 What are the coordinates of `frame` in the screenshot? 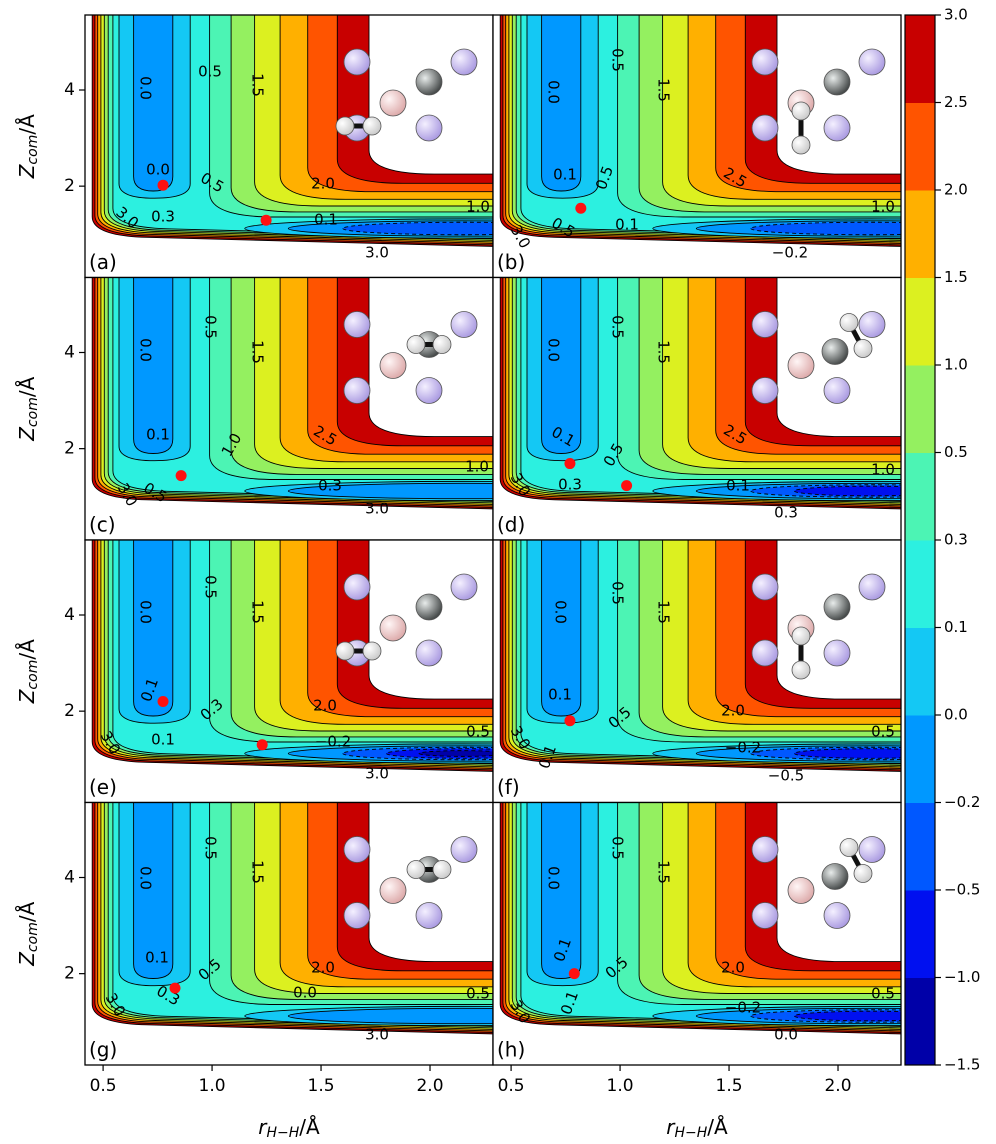 It's located at (697, 933).